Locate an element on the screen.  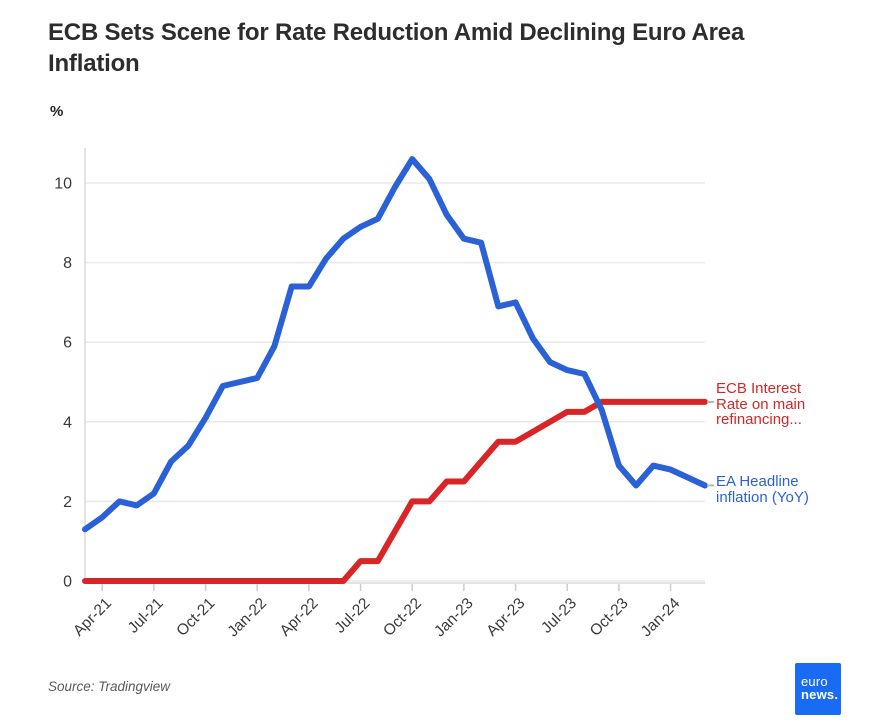
legend-ea-line-2: inflation (YoY) is located at coordinates (762, 497).